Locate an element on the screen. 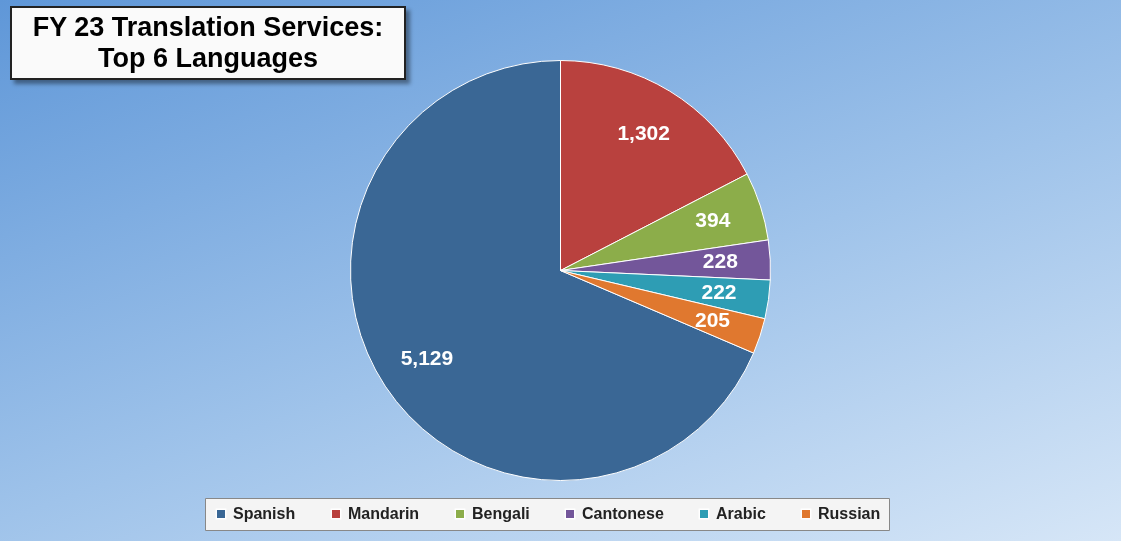 Image resolution: width=1121 pixels, height=541 pixels. data-label: 5,129 is located at coordinates (427, 357).